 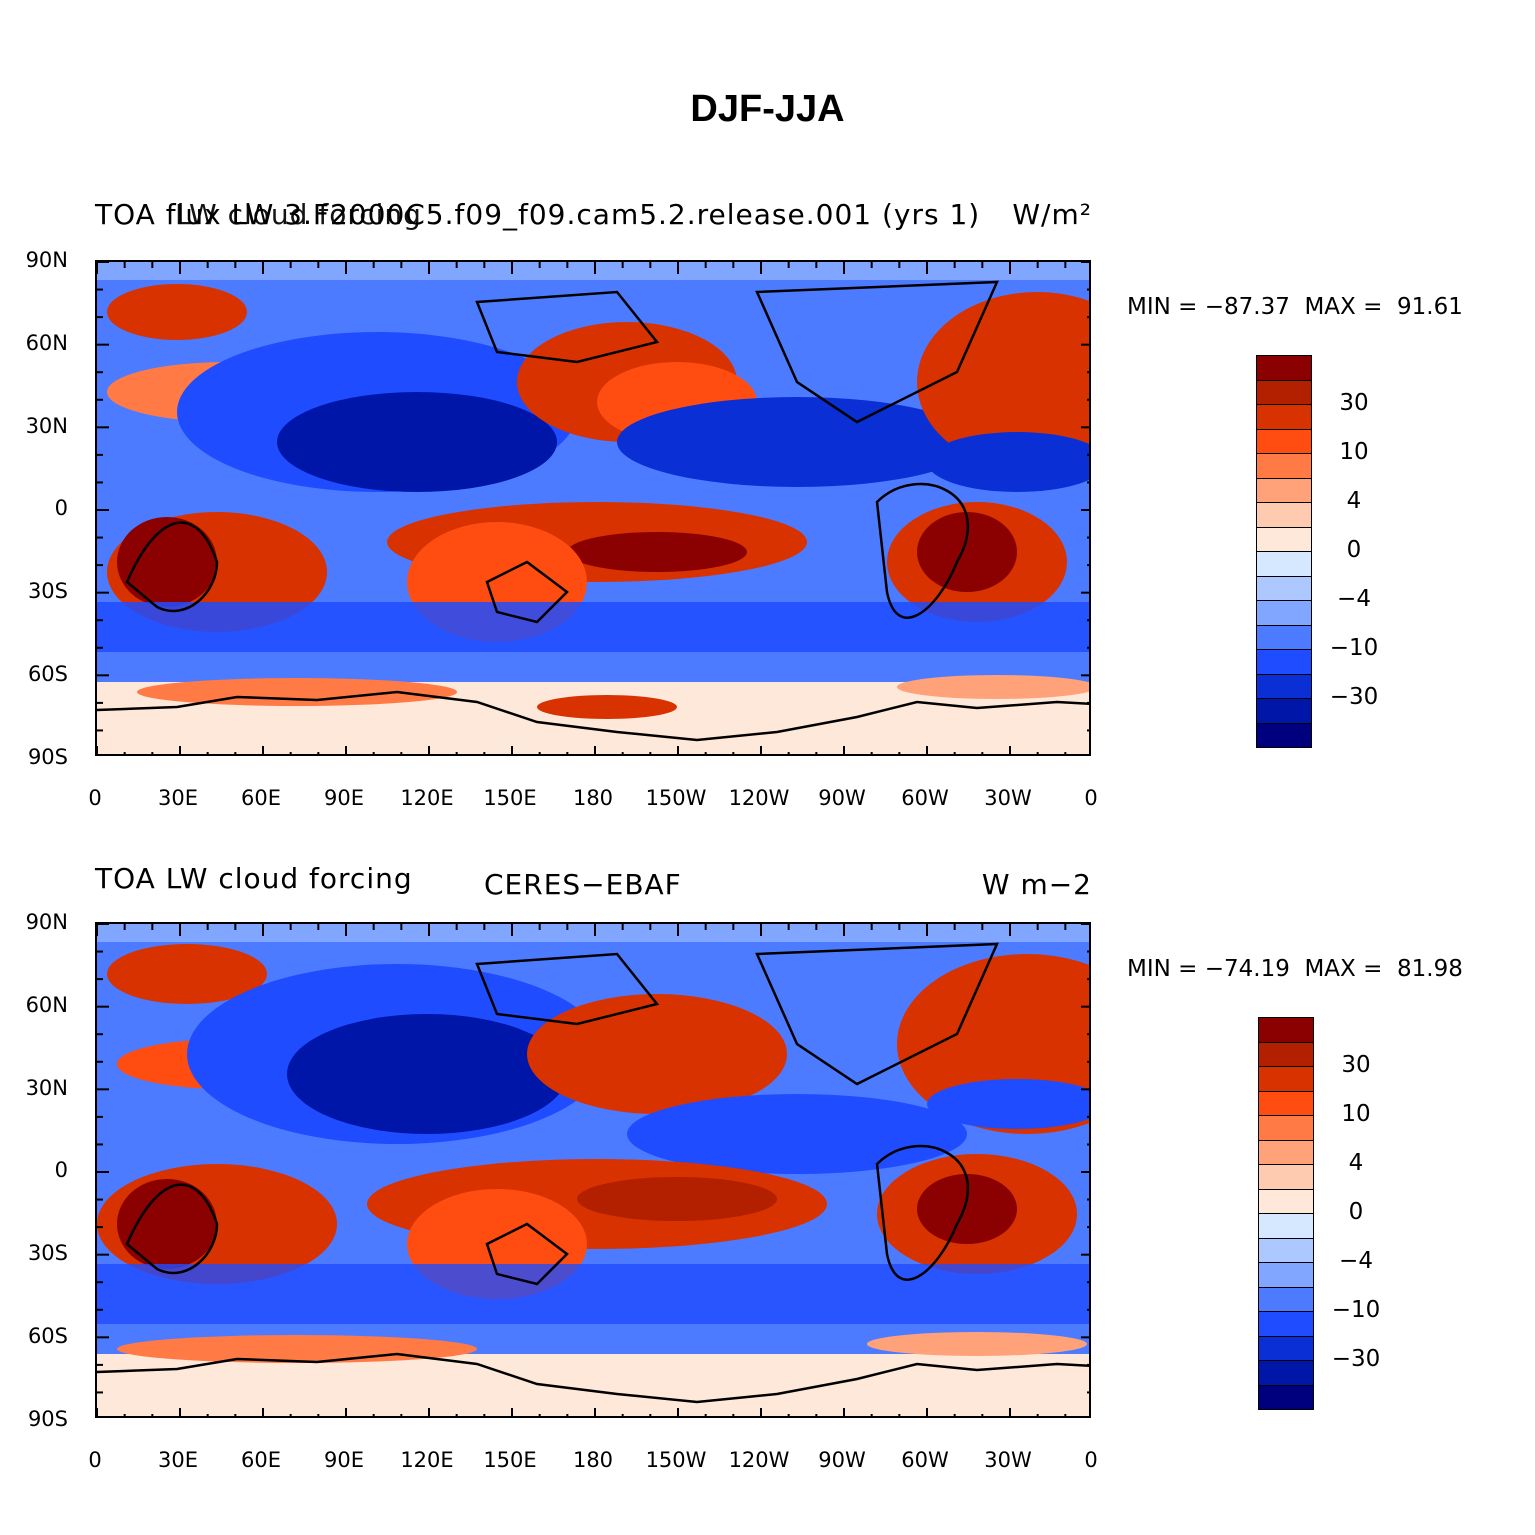 I want to click on panel-units: W m−2, so click(x=1036, y=884).